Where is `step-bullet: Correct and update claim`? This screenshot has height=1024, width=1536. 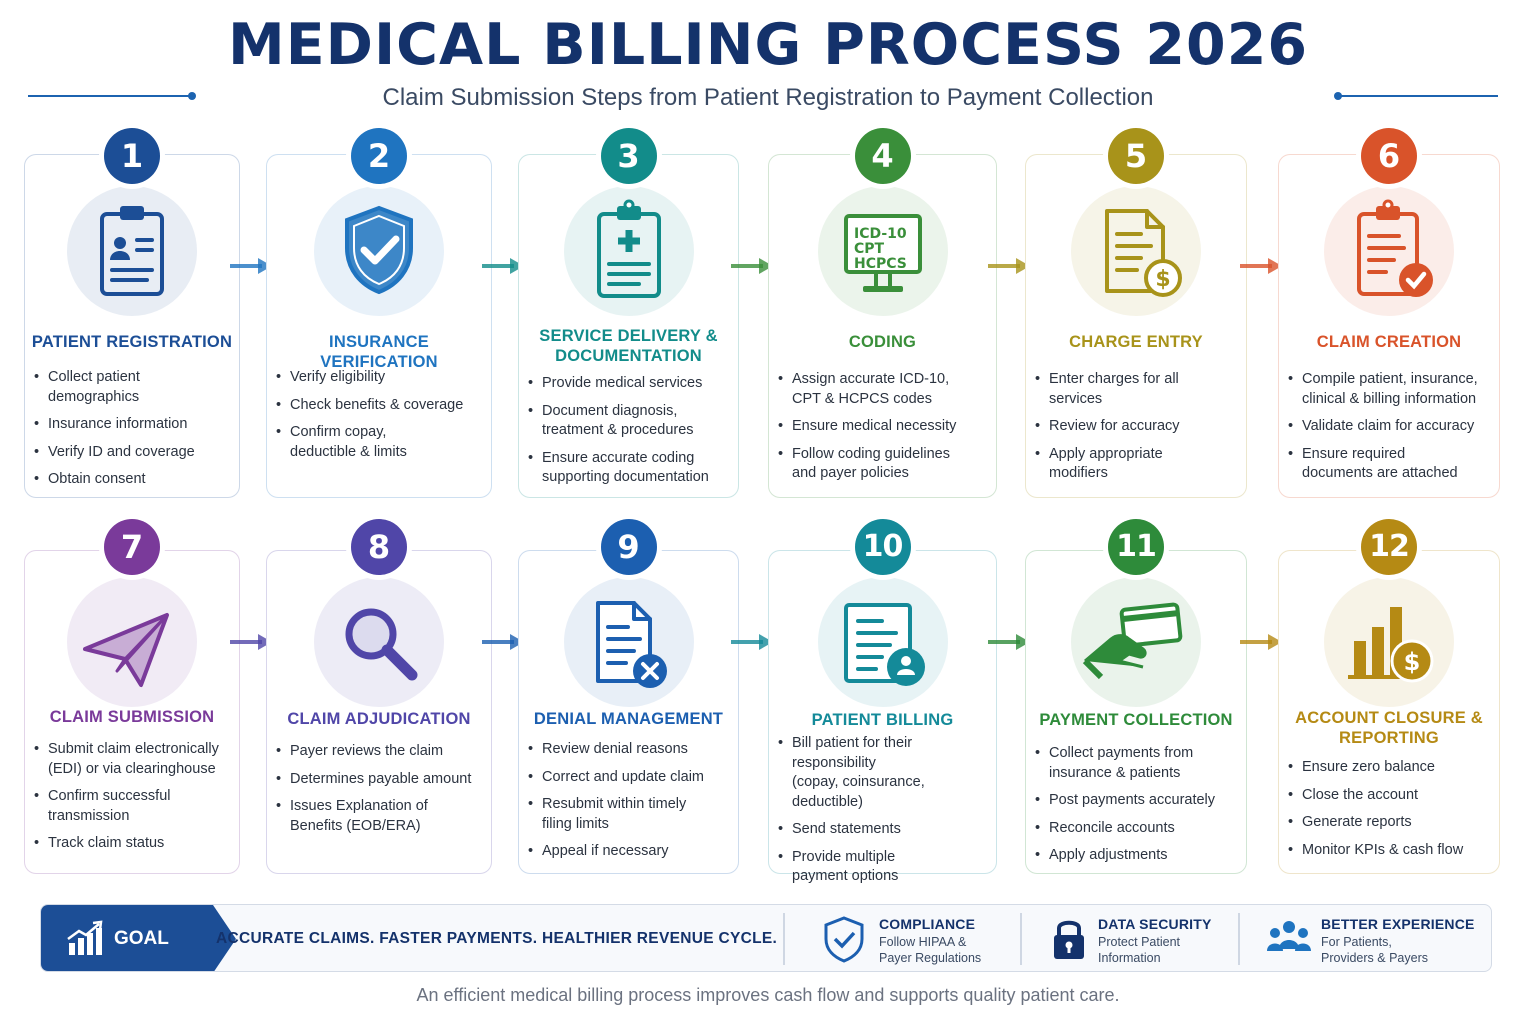 step-bullet: Correct and update claim is located at coordinates (630, 778).